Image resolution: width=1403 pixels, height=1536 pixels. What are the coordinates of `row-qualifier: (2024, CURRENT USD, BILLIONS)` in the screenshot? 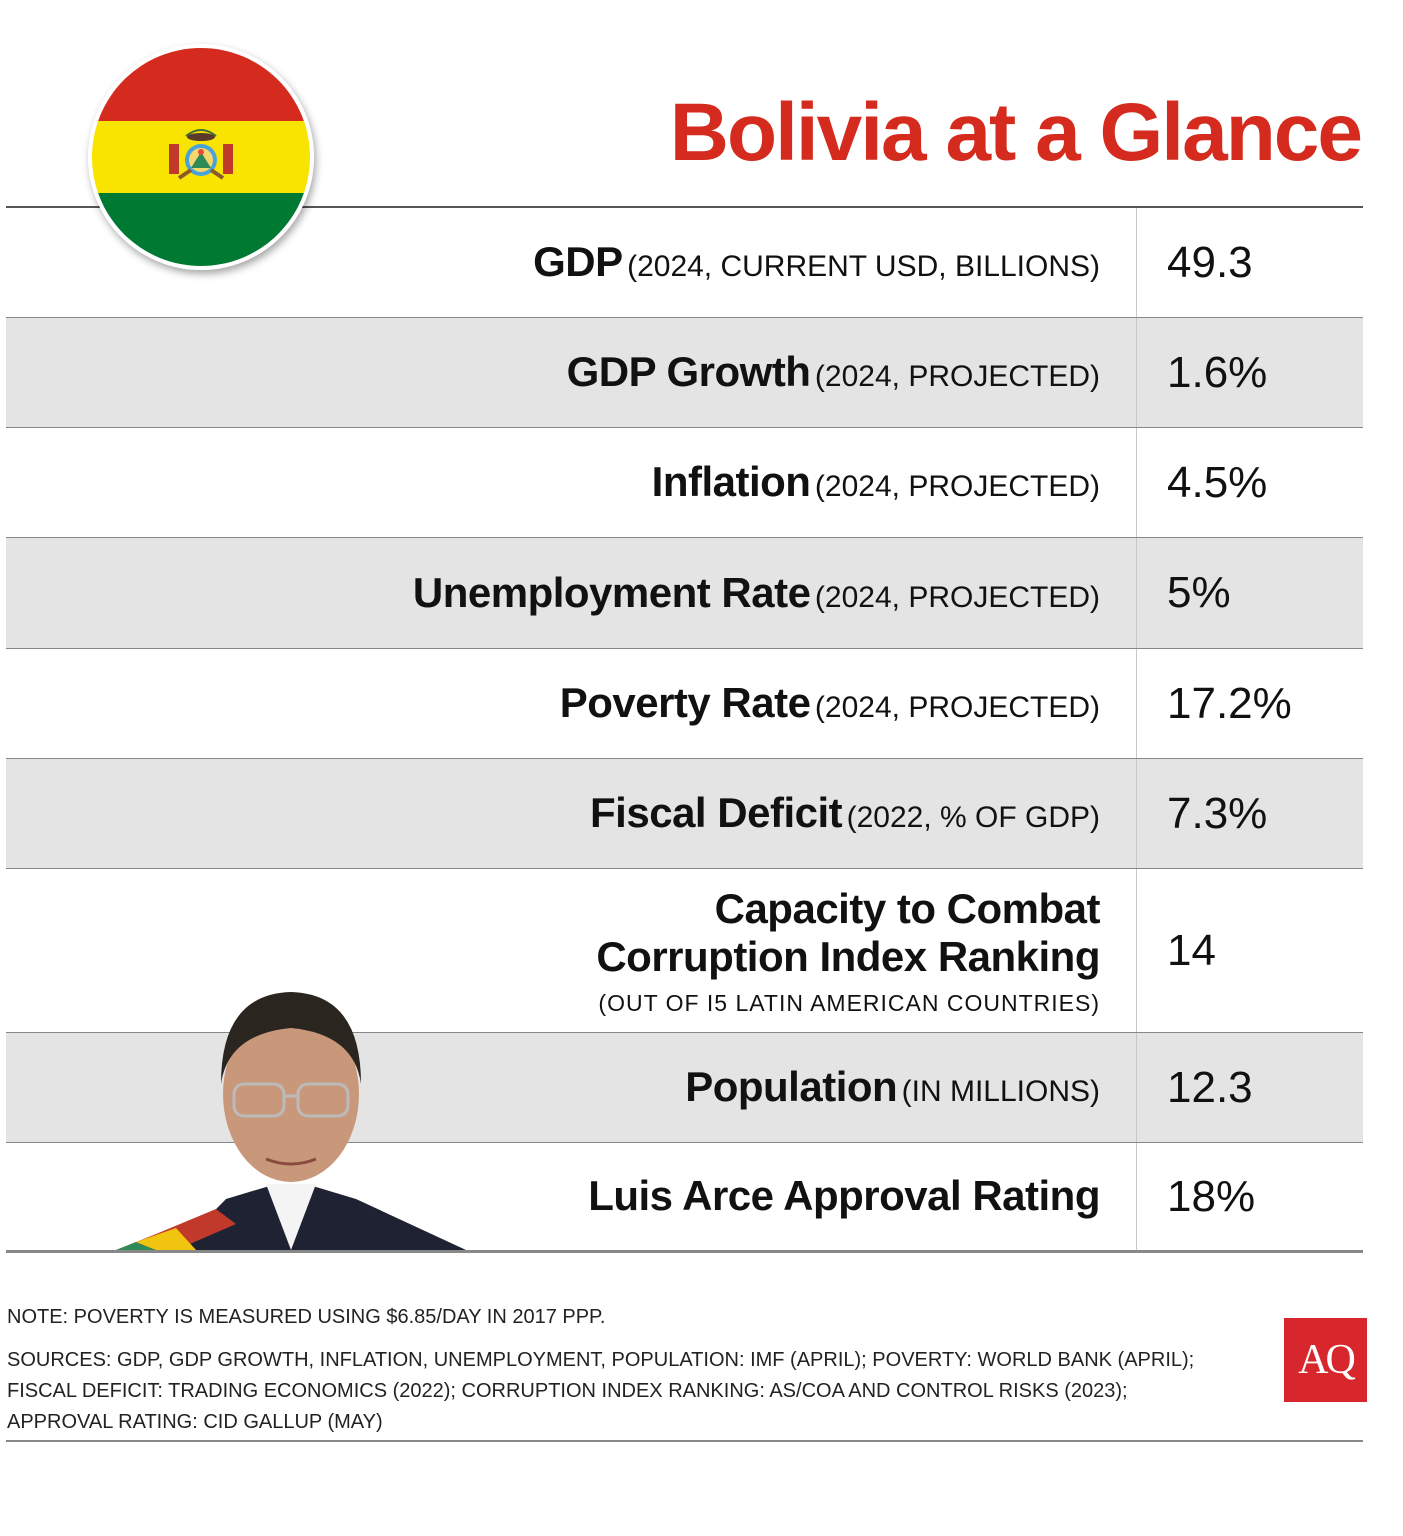 It's located at (863, 267).